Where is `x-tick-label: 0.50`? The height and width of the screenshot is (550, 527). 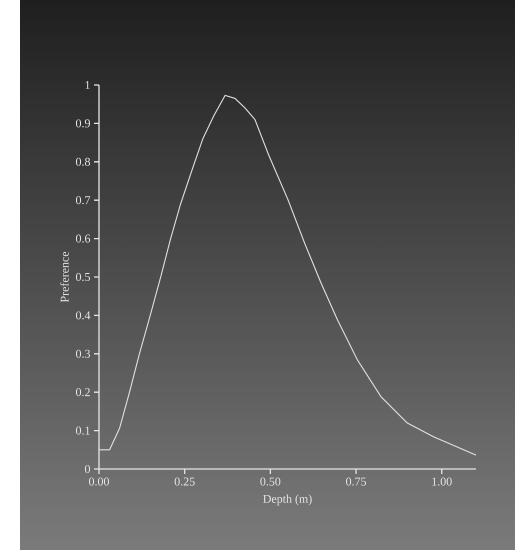 x-tick-label: 0.50 is located at coordinates (270, 482).